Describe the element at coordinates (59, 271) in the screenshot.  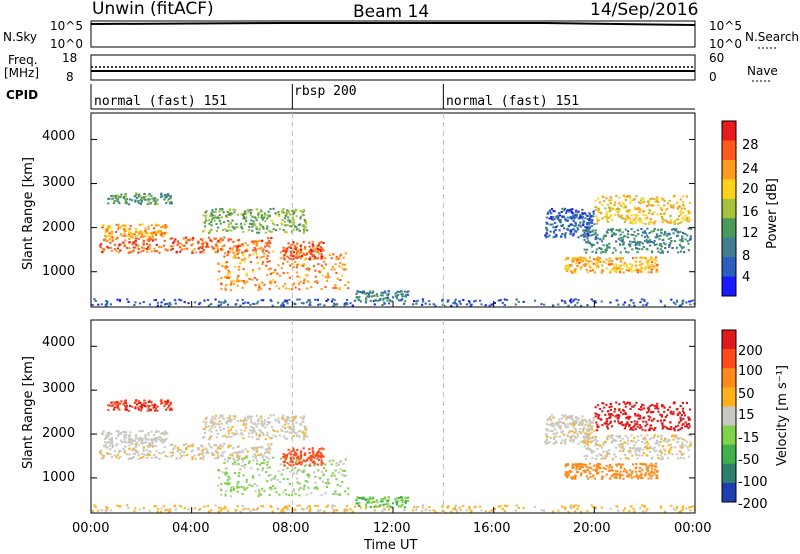
I see `power-ytick-1000: 1000` at that location.